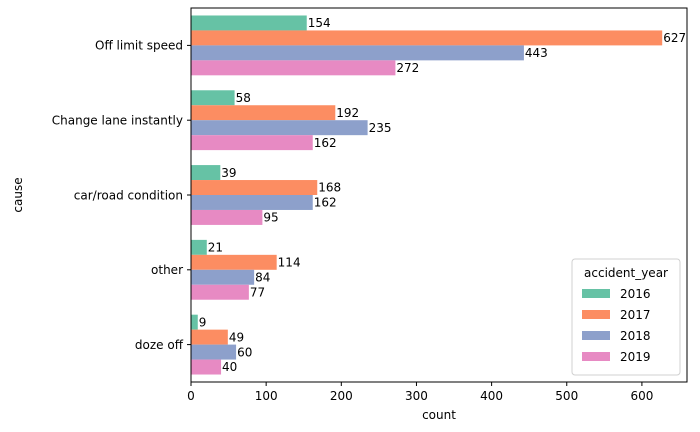  What do you see at coordinates (257, 292) in the screenshot?
I see `data-label-2019-3: 77` at bounding box center [257, 292].